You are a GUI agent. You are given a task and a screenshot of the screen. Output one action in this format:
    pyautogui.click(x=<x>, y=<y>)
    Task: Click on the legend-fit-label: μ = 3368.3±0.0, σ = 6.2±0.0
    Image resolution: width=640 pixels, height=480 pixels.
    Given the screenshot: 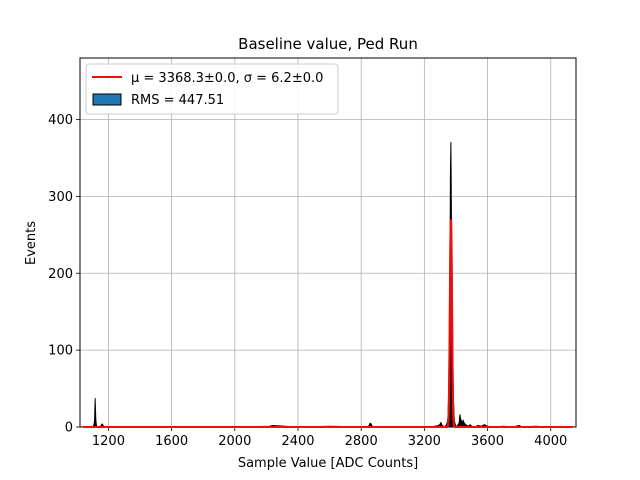 What is the action you would take?
    pyautogui.click(x=227, y=78)
    